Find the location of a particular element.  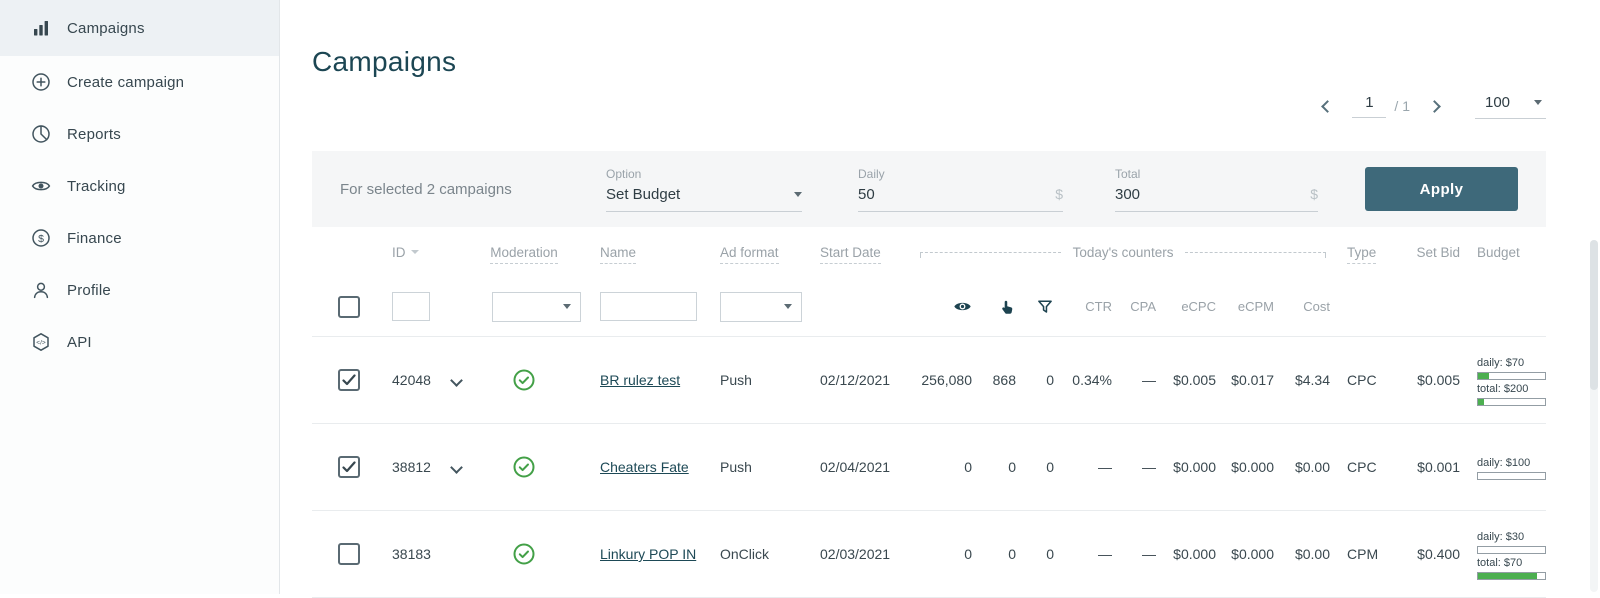

id-filter-input is located at coordinates (411, 306).